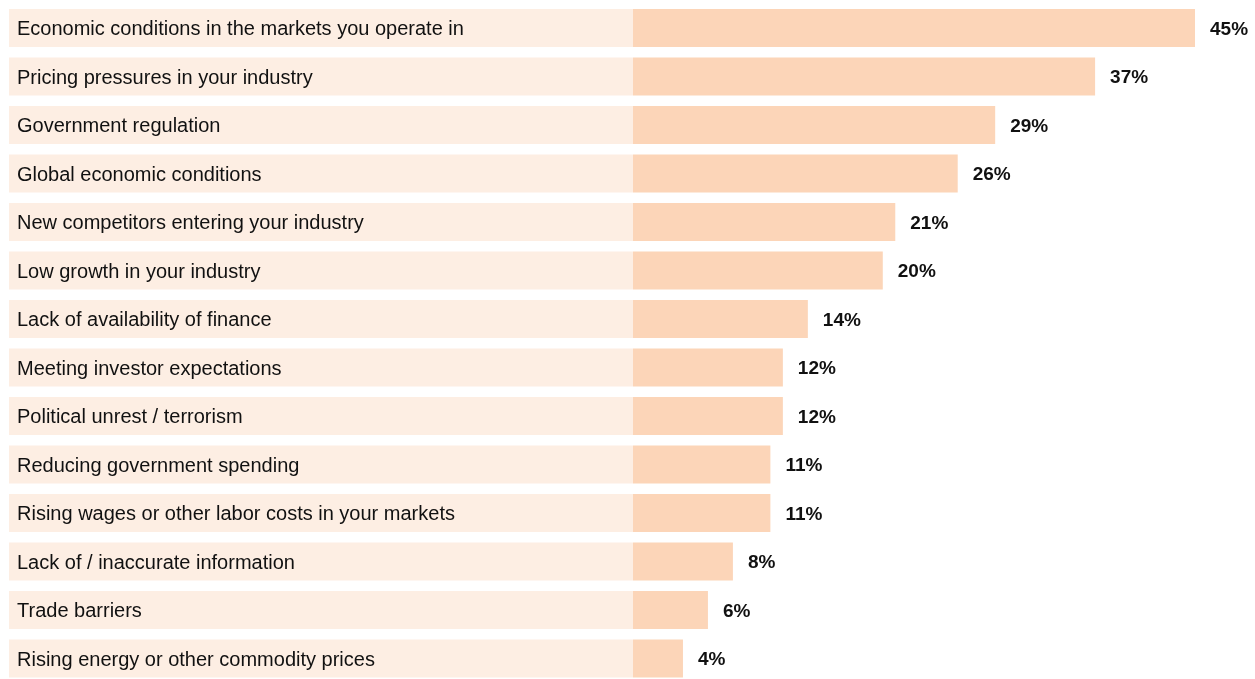 This screenshot has height=679, width=1255. Describe the element at coordinates (1029, 125) in the screenshot. I see `data-label: 29%` at that location.